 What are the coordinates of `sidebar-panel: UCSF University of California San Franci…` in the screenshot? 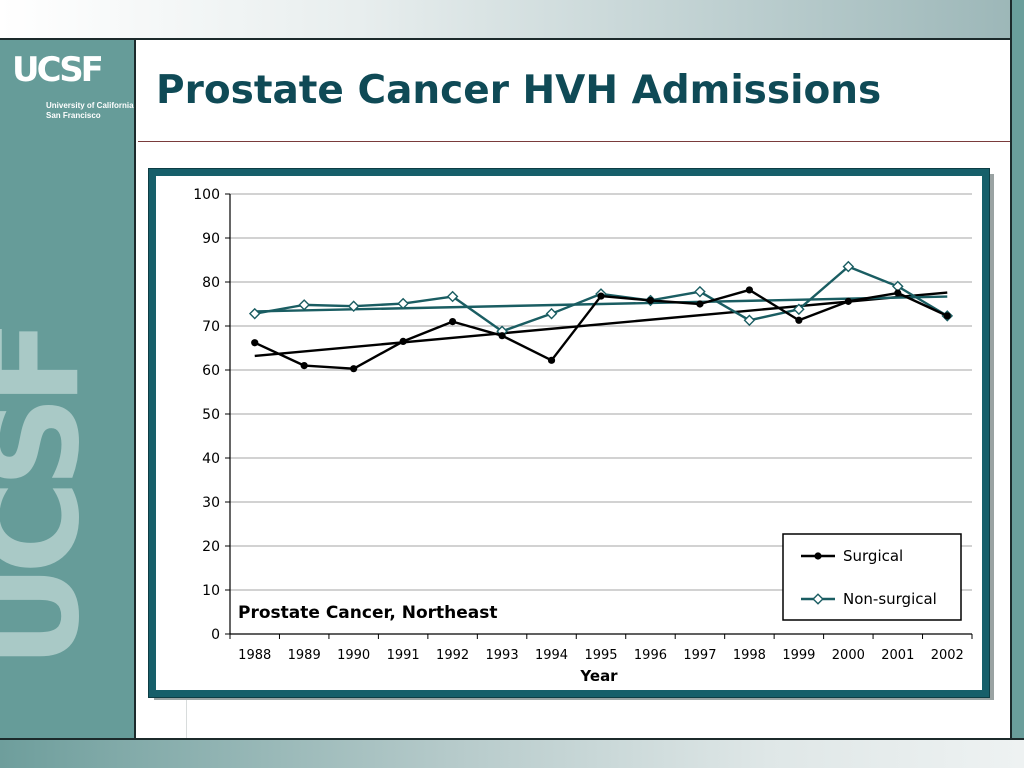 It's located at (68, 389).